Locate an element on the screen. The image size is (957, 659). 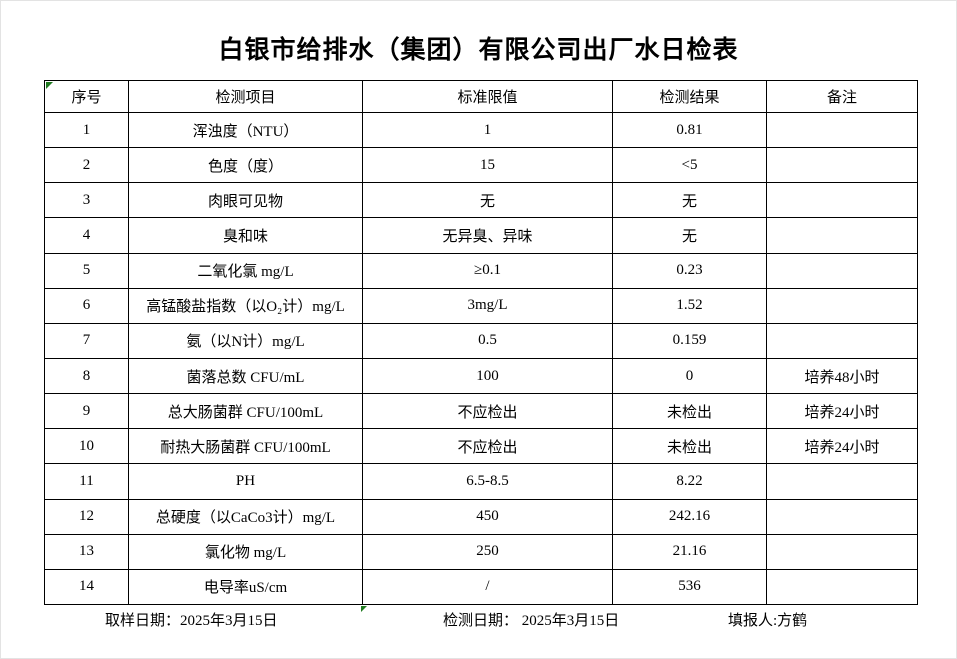
row-no: 6 is located at coordinates (86, 305).